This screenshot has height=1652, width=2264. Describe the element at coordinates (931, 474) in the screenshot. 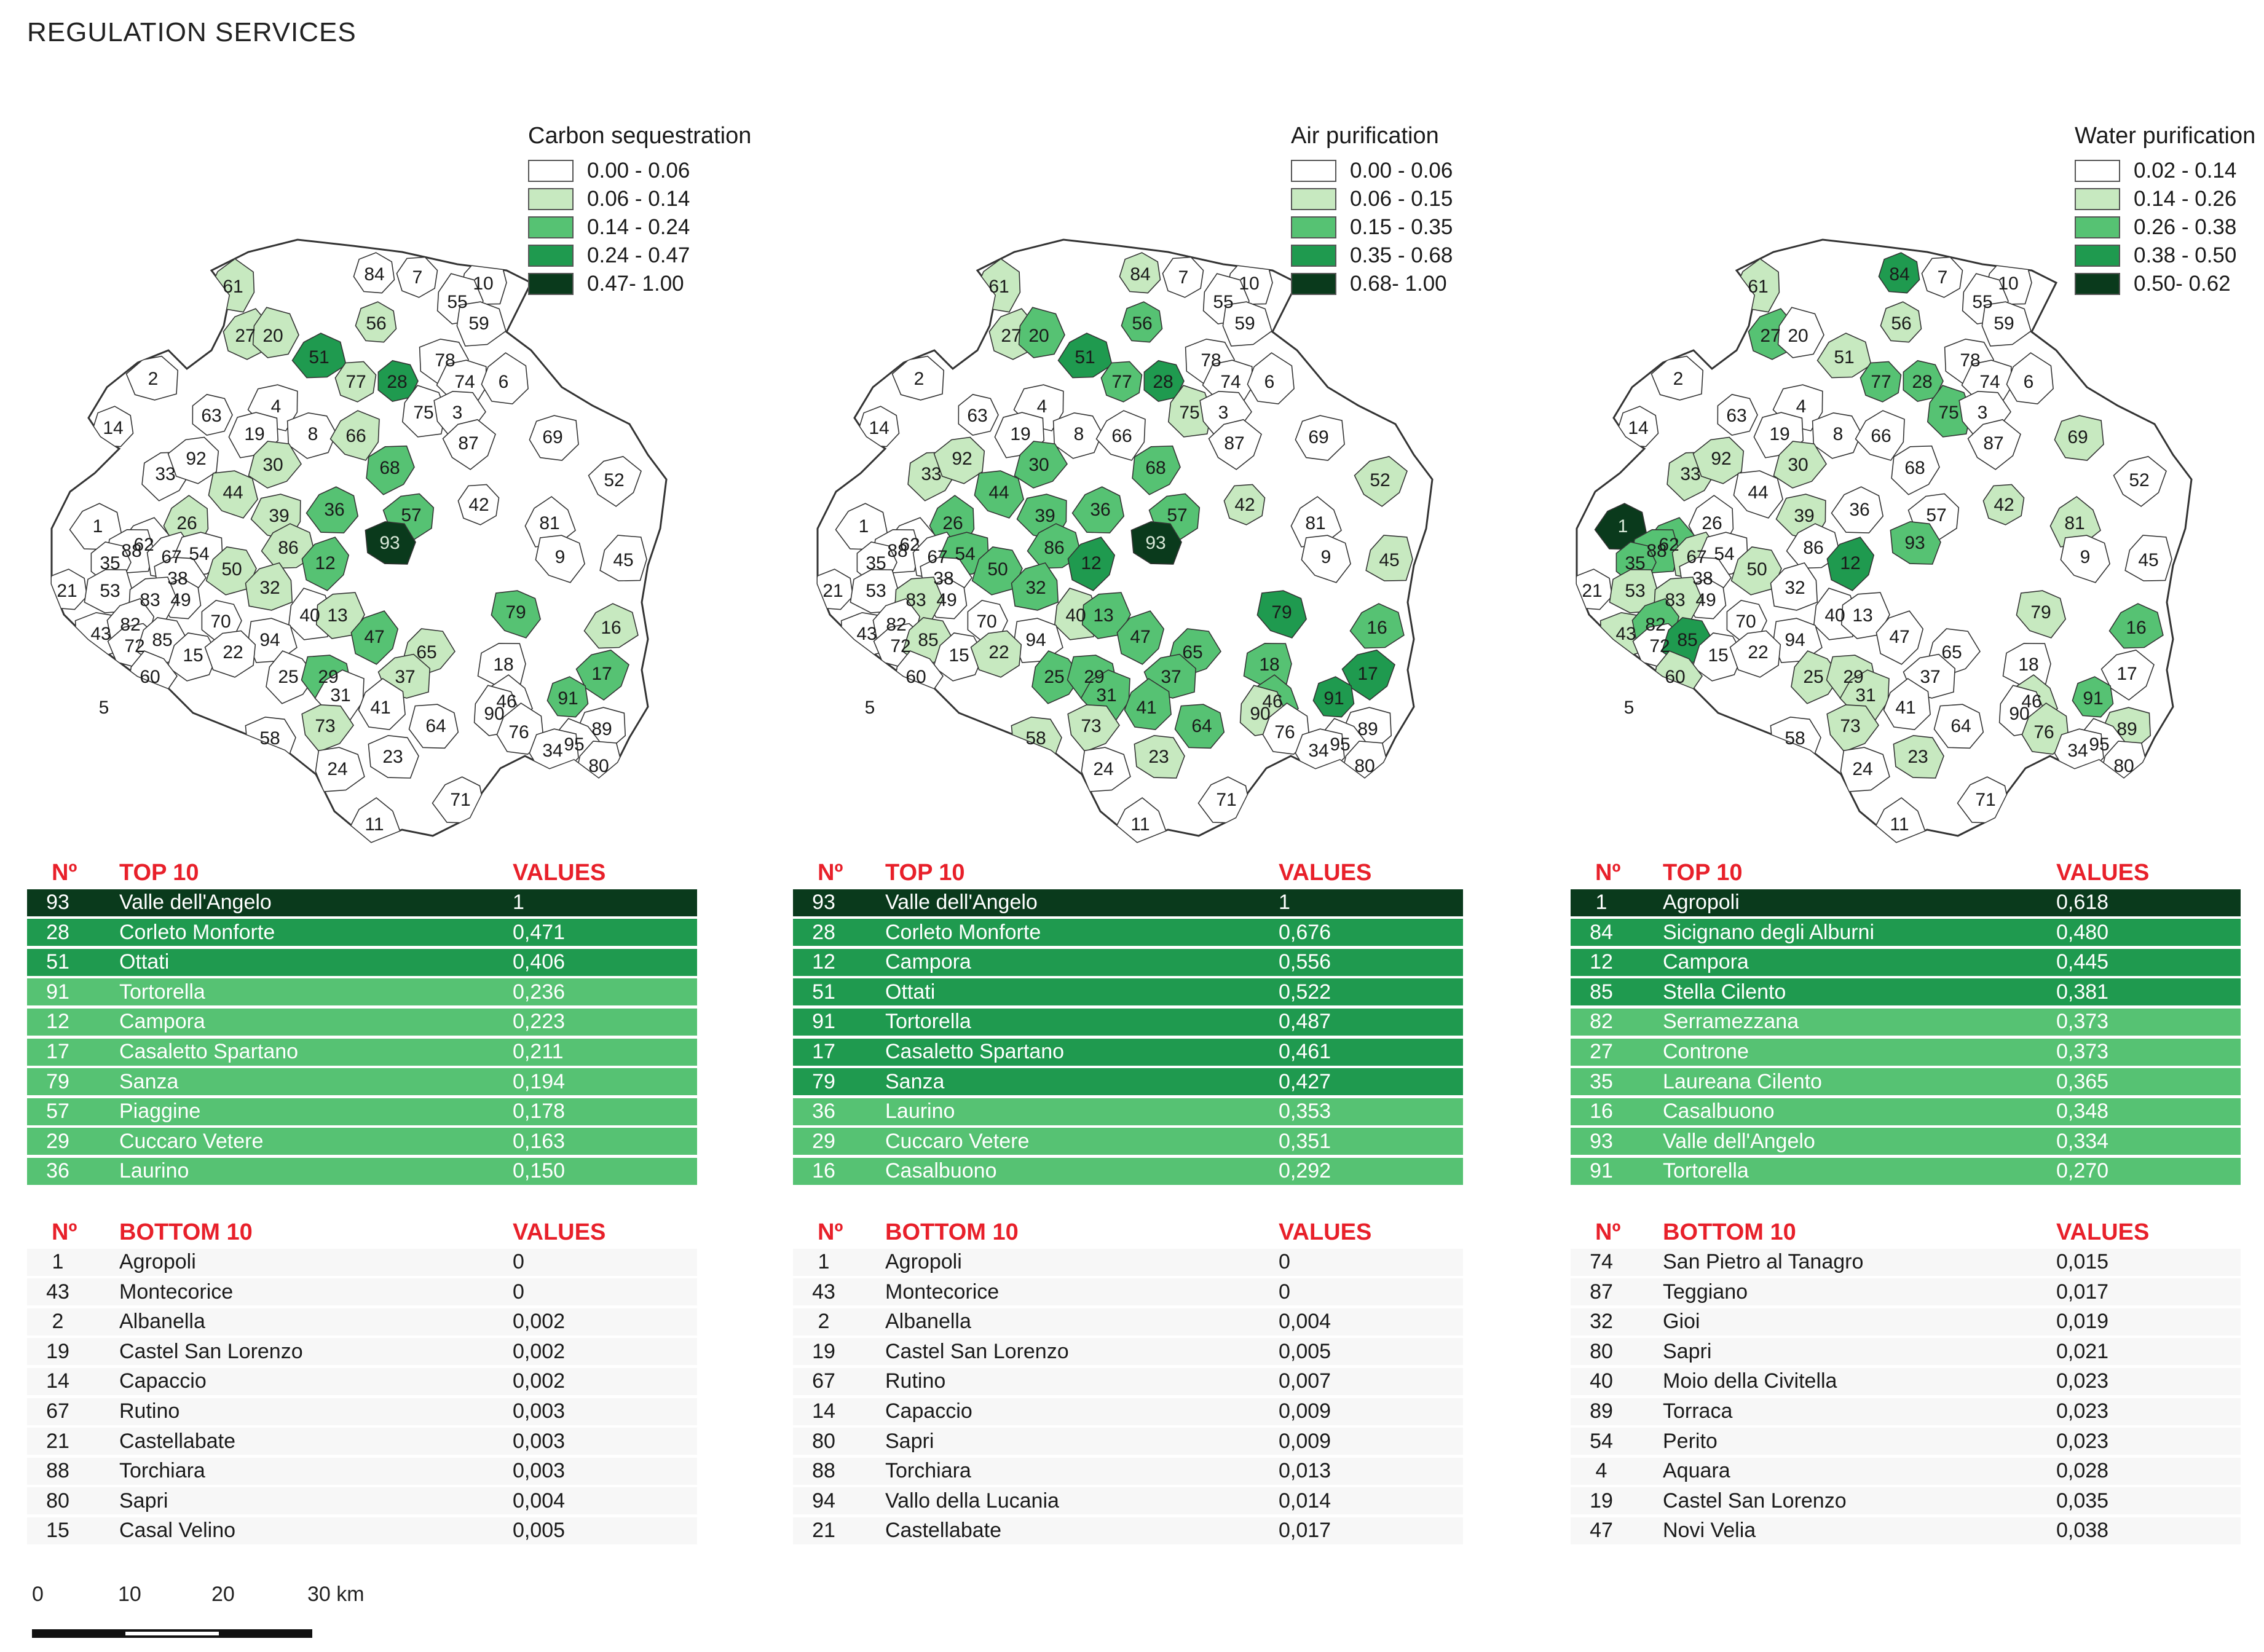

I see `municipality-label: 33` at that location.